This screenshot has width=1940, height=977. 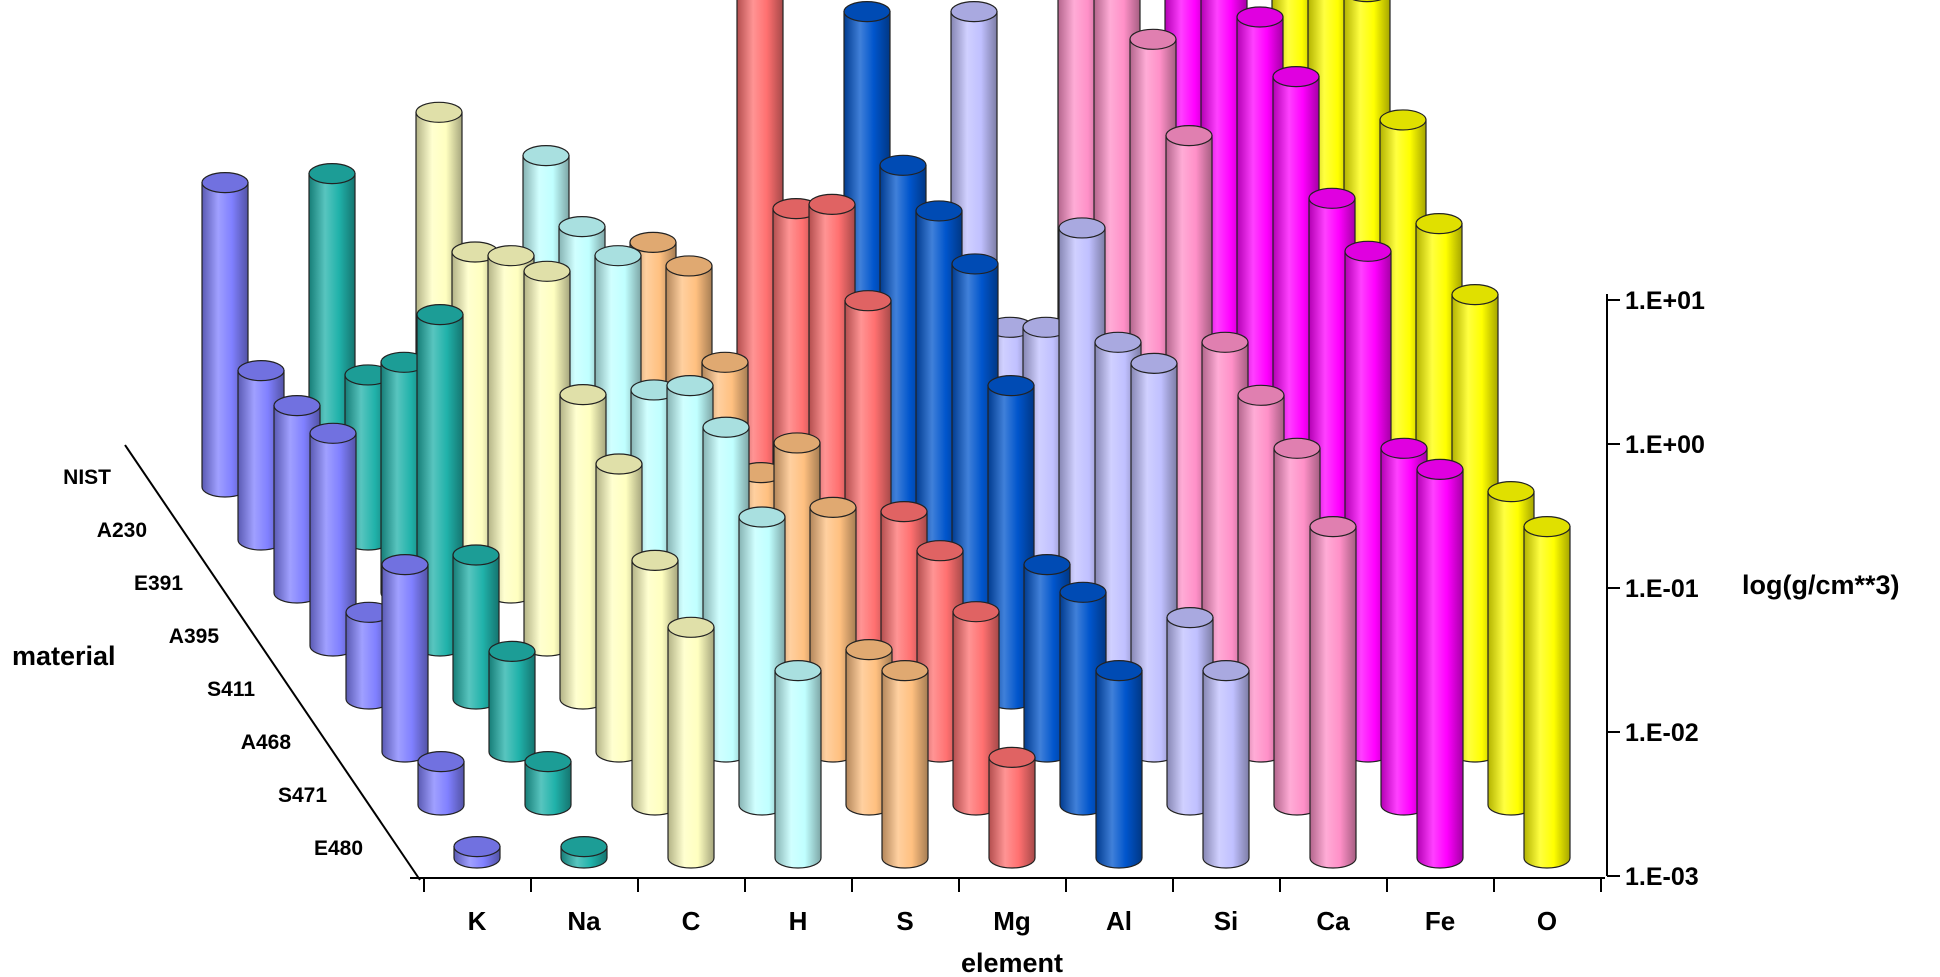 I want to click on bar-al-e480, so click(x=1119, y=764).